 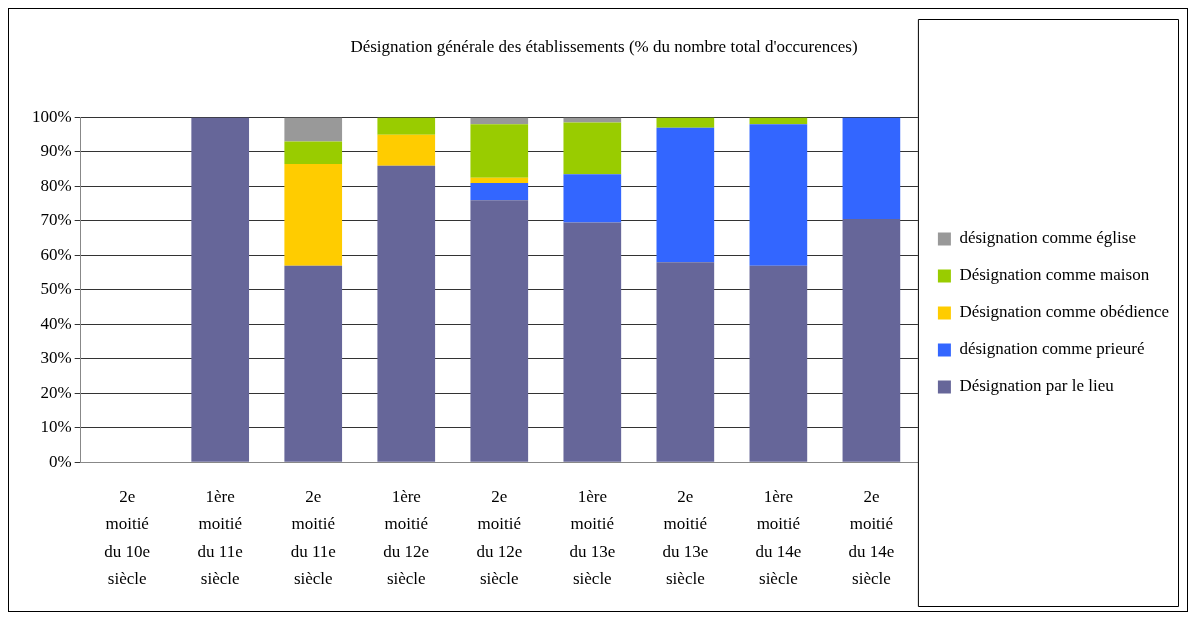 What do you see at coordinates (1064, 312) in the screenshot?
I see `legend-label: Désignation comme obédience` at bounding box center [1064, 312].